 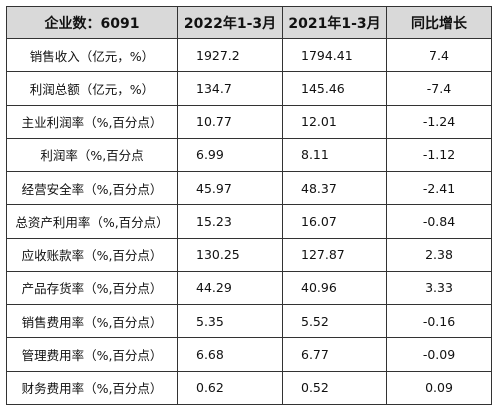 I want to click on table-row: 经营安全率（%,百分点） 45.97 48.37 -2.41, so click(x=249, y=188).